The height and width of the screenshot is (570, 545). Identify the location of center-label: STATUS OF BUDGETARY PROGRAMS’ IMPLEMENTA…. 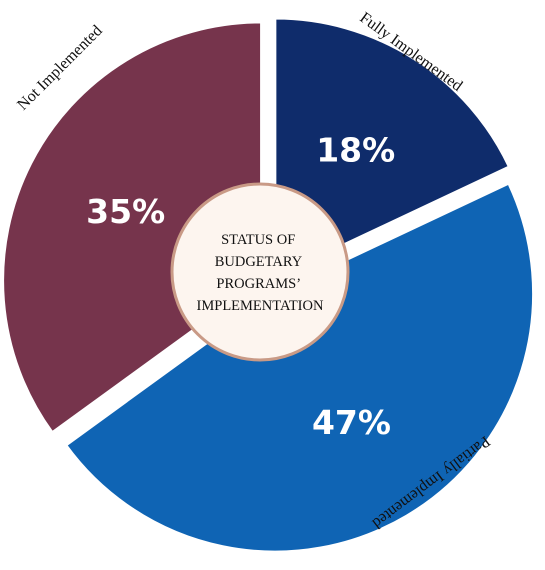
(260, 273).